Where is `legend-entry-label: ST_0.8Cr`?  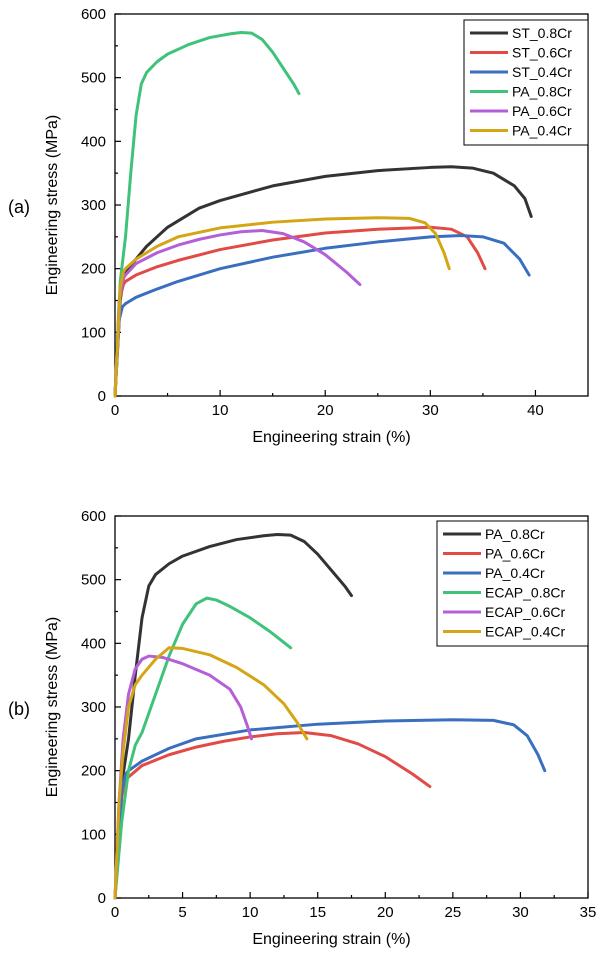
legend-entry-label: ST_0.8Cr is located at coordinates (542, 33).